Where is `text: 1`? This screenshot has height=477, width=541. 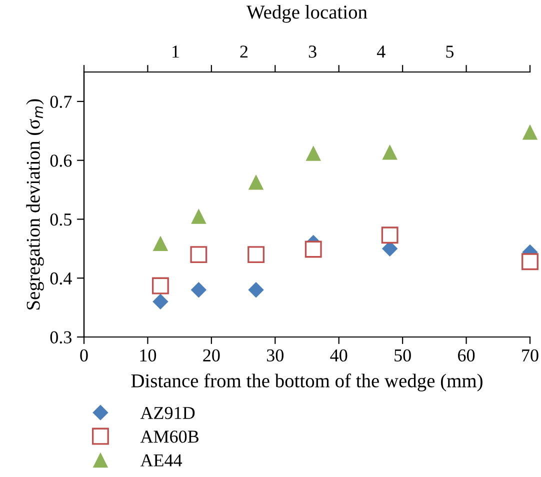 text: 1 is located at coordinates (175, 52).